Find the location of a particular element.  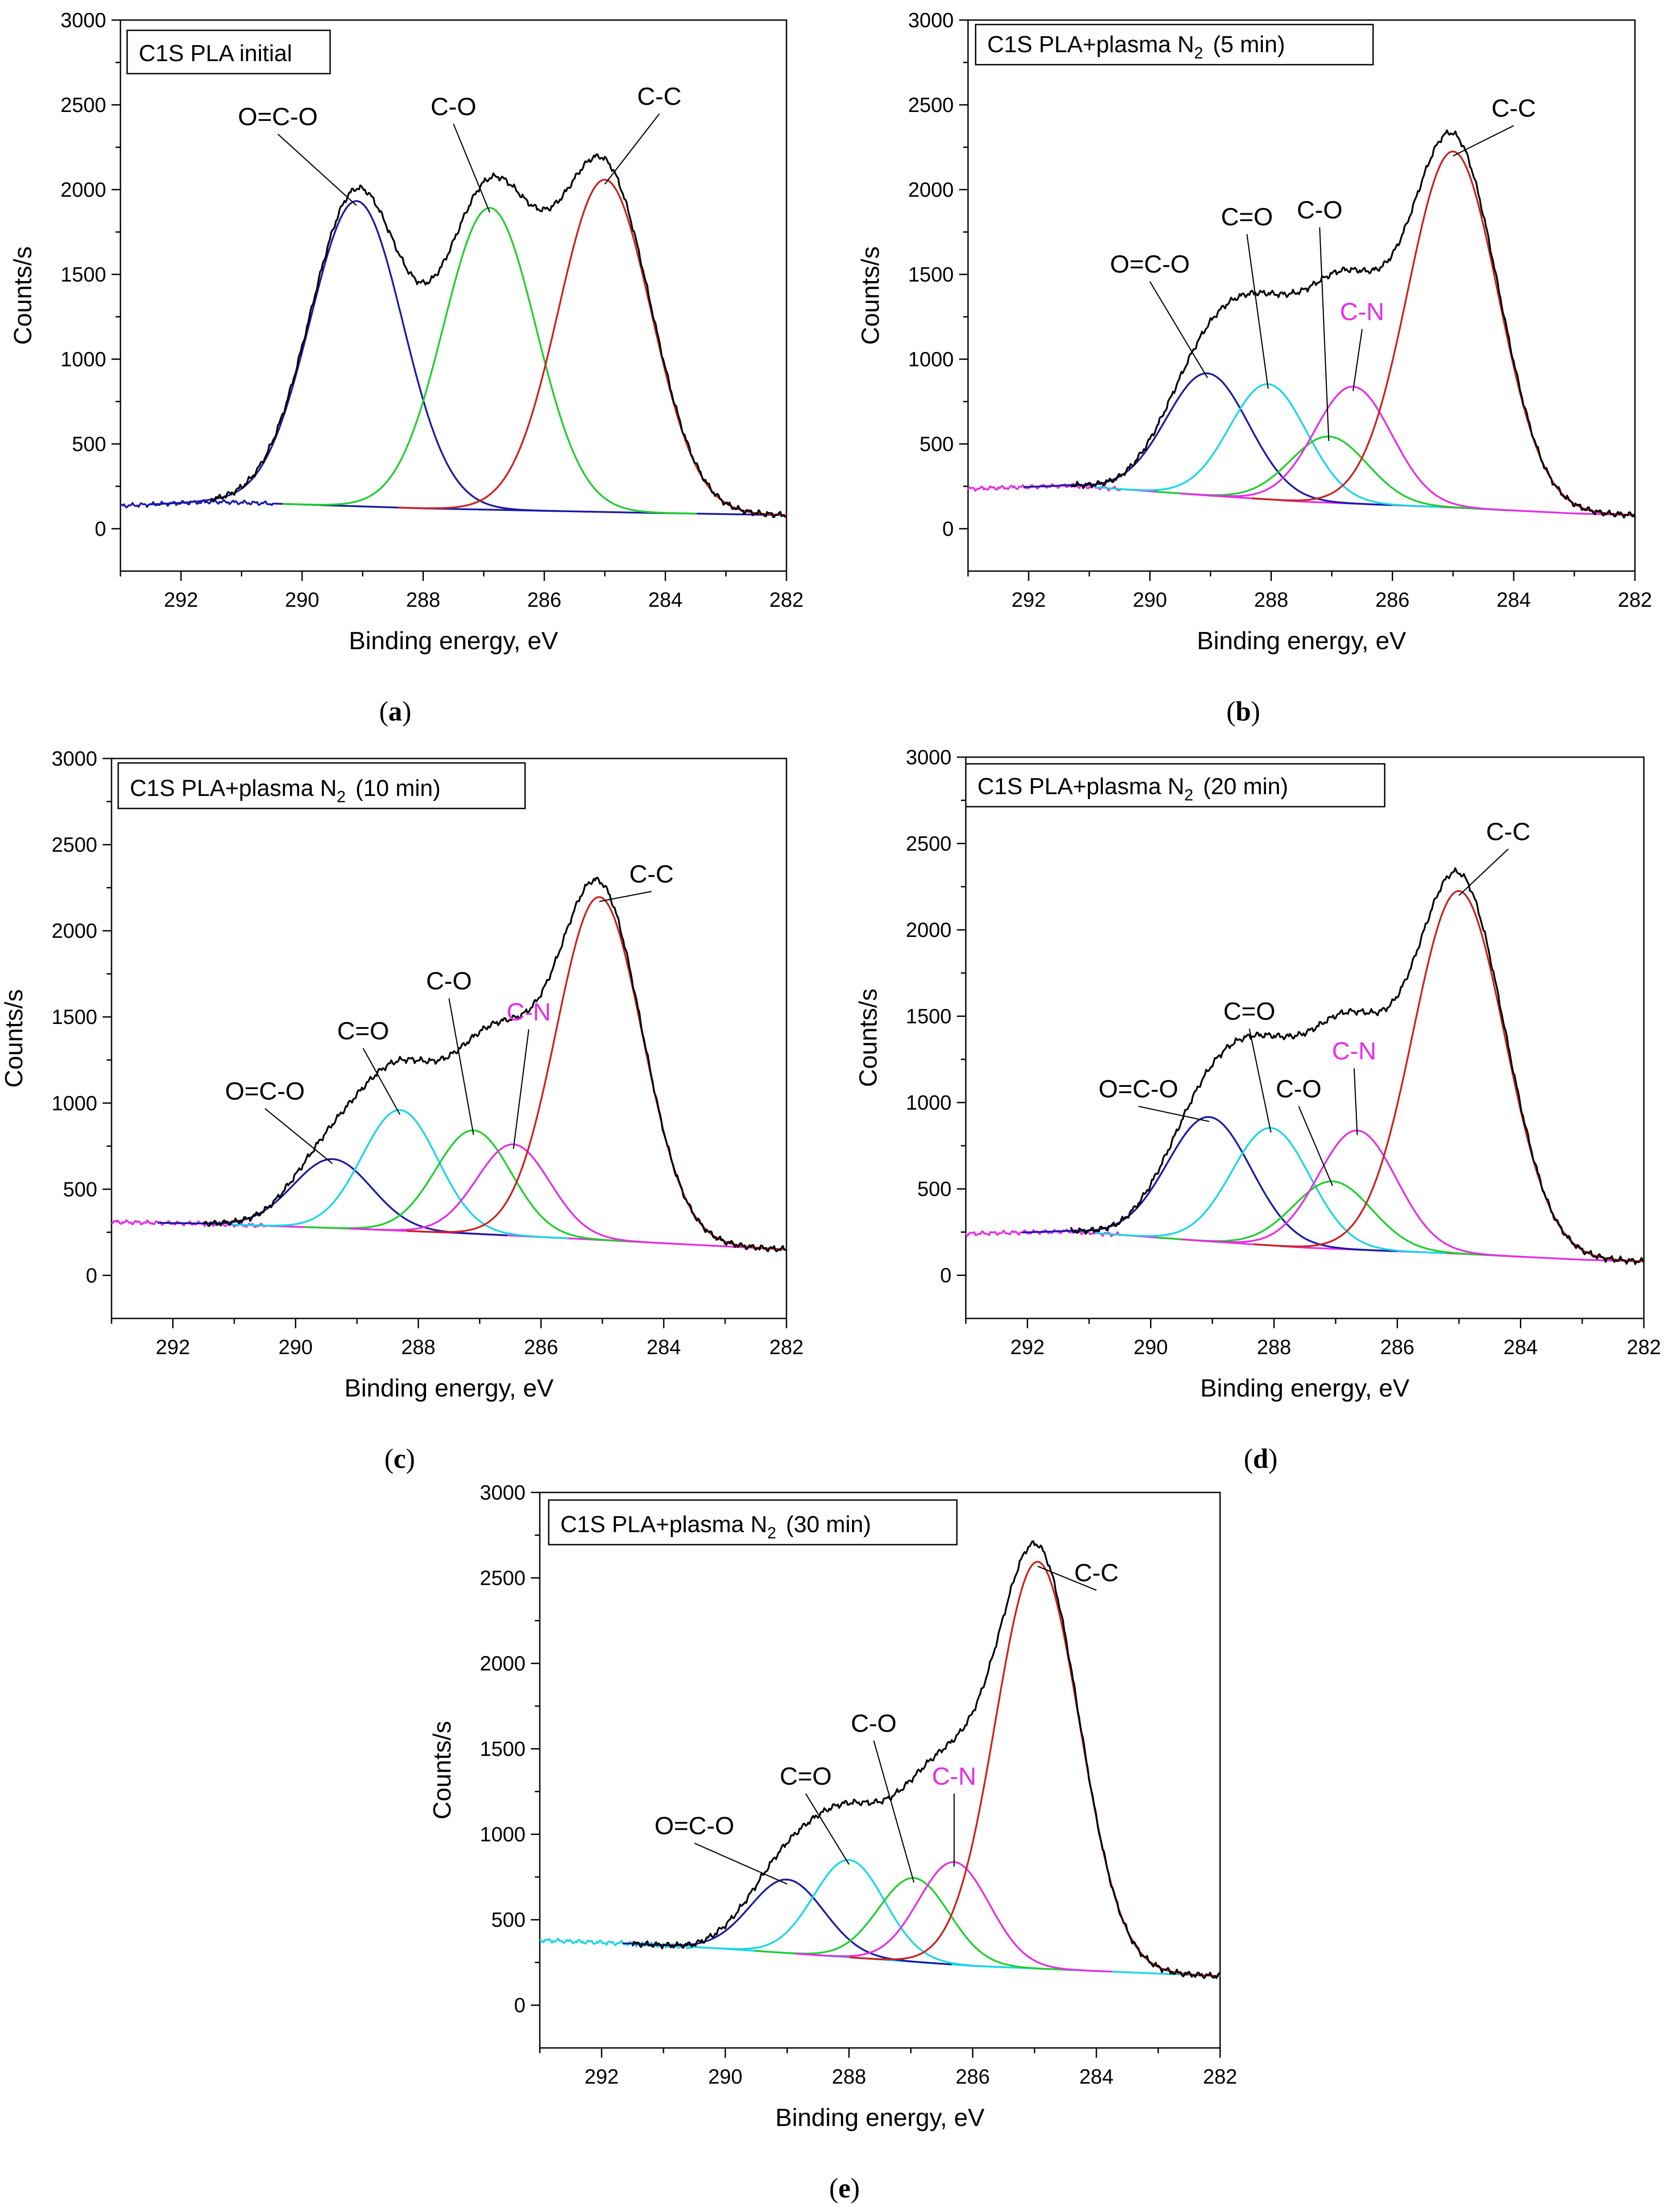

panel-letter: (e) is located at coordinates (844, 2188).